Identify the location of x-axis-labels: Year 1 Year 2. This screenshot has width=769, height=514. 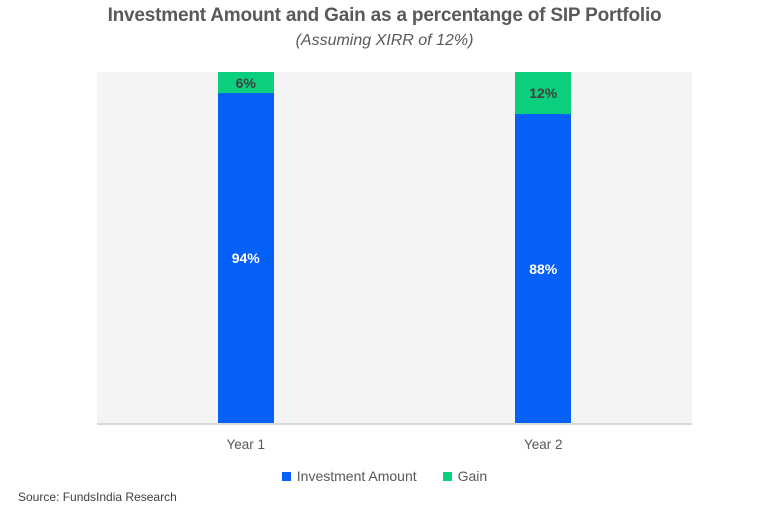
(394, 446).